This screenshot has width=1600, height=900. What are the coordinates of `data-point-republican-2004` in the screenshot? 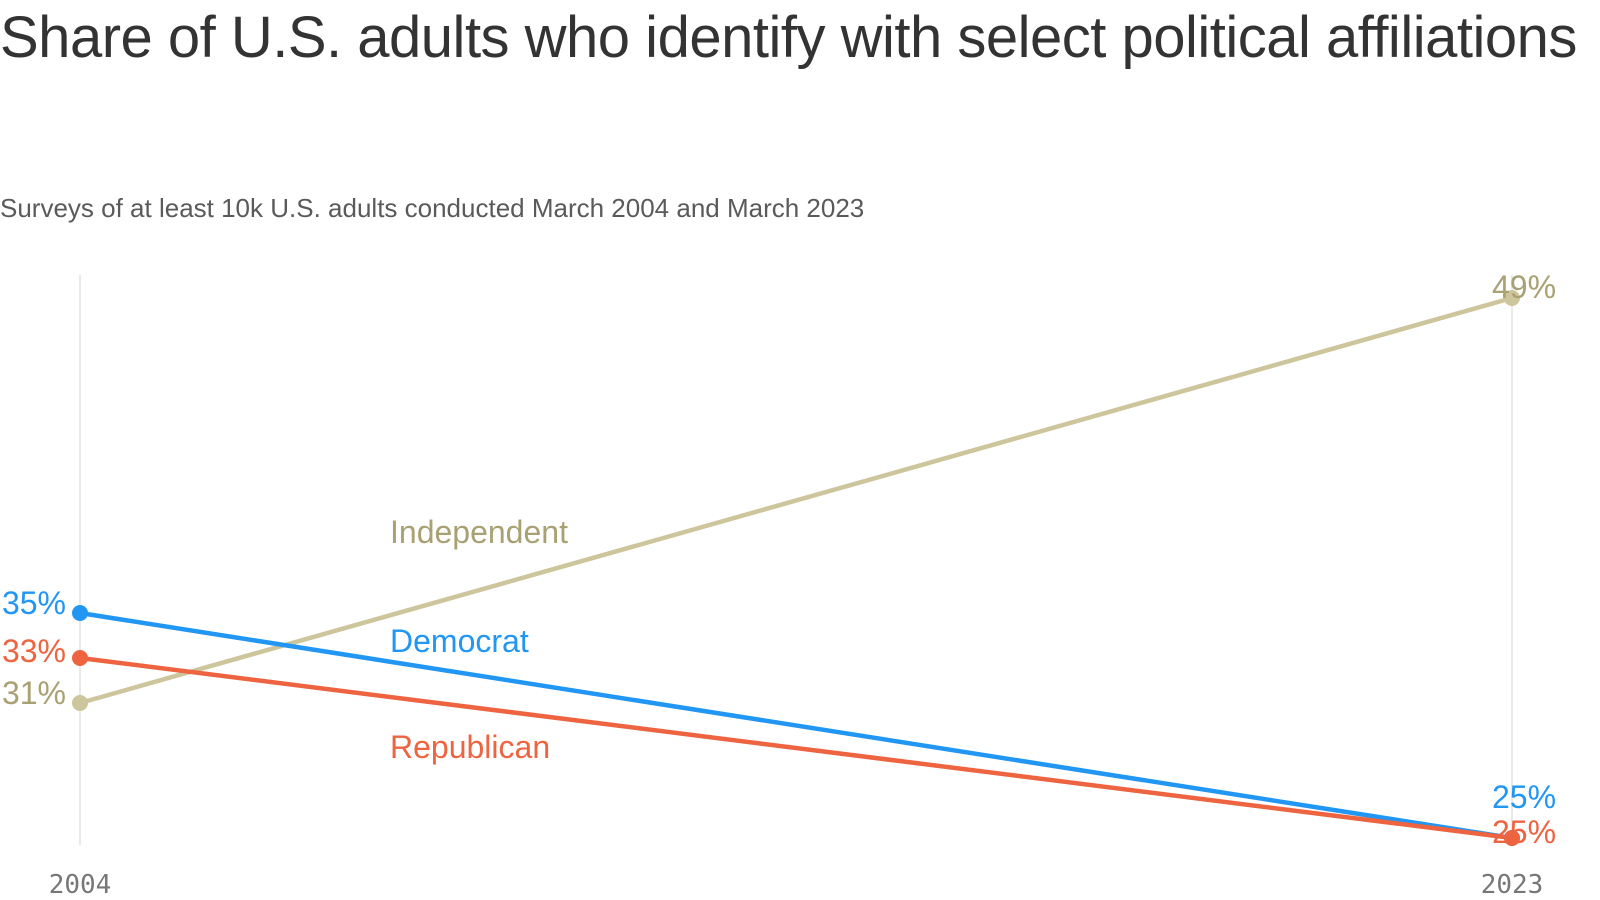 It's located at (80, 658).